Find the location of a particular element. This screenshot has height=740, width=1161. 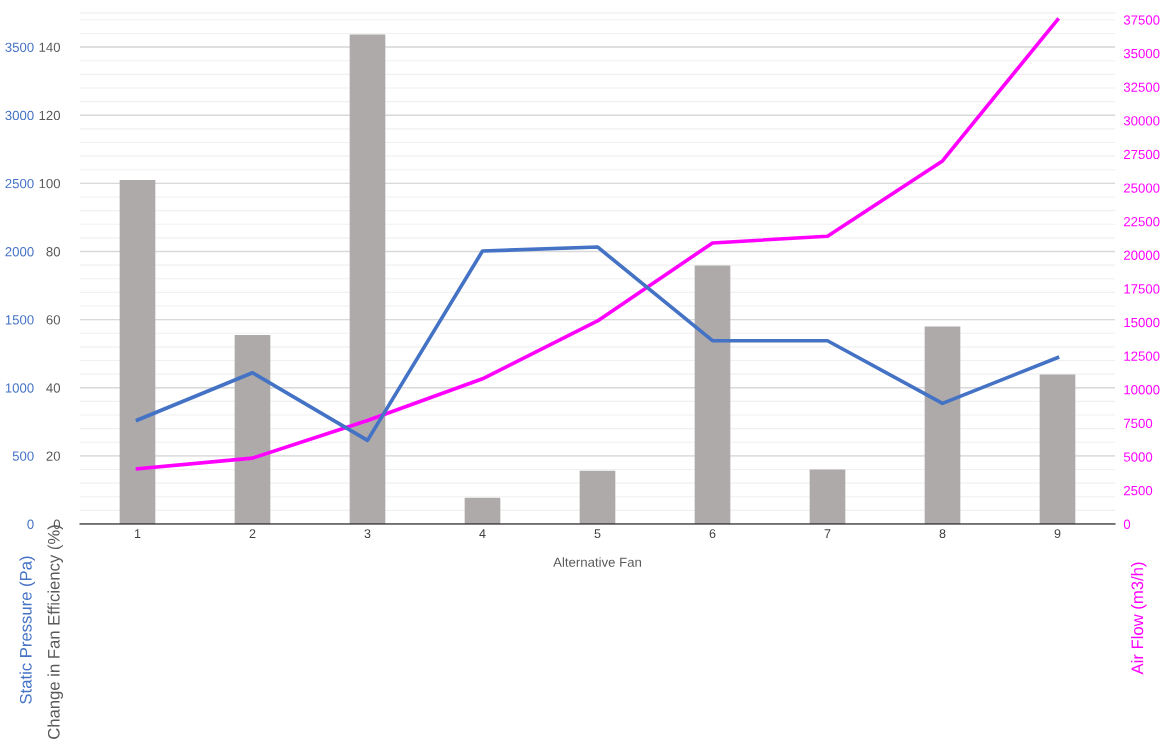

y2-tick-label: 35000 is located at coordinates (1141, 53).